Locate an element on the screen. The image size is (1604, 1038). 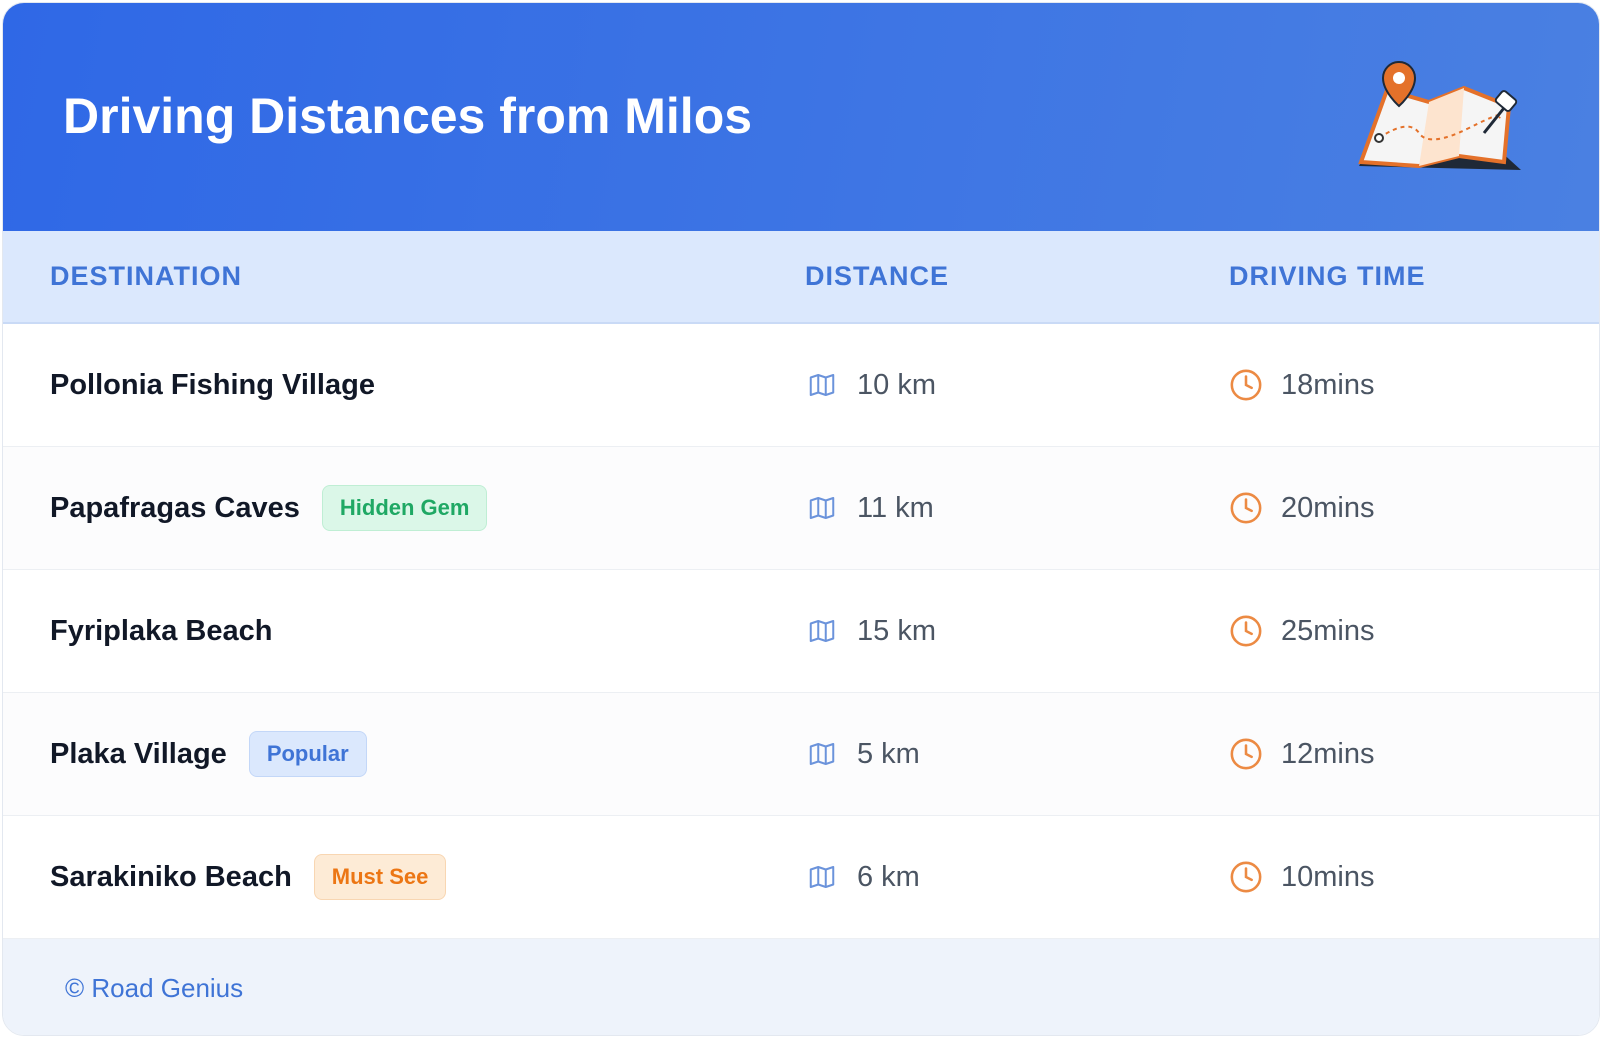
distance: 15 km is located at coordinates (896, 630).